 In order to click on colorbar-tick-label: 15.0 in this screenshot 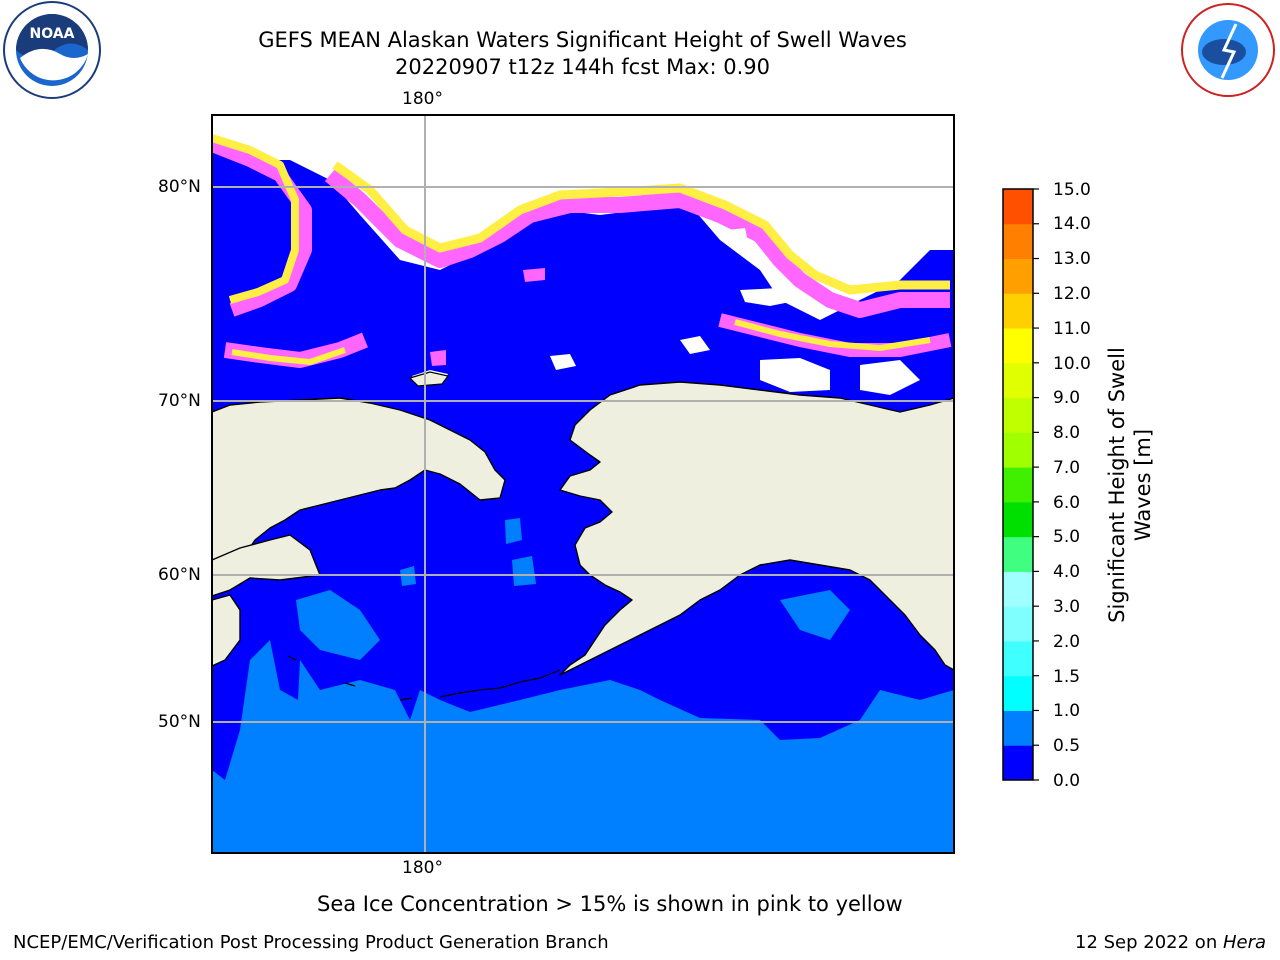, I will do `click(1072, 190)`.